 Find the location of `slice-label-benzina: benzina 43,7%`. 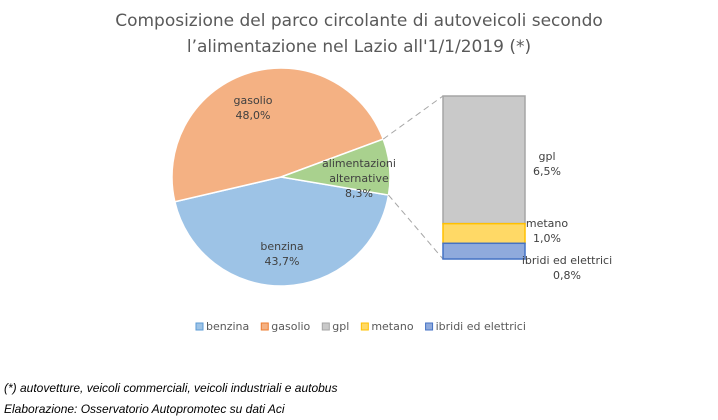

slice-label-benzina: benzina 43,7% is located at coordinates (281, 254).